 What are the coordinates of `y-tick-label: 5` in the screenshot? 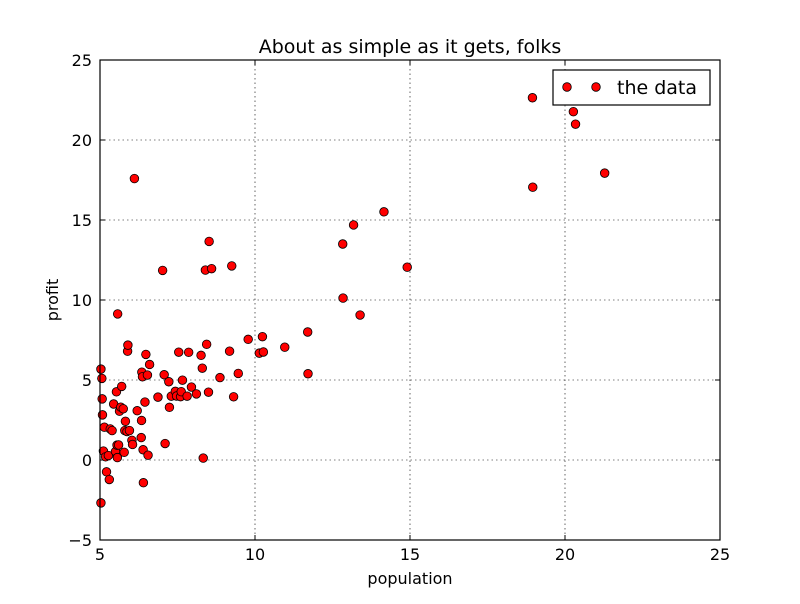 It's located at (87, 380).